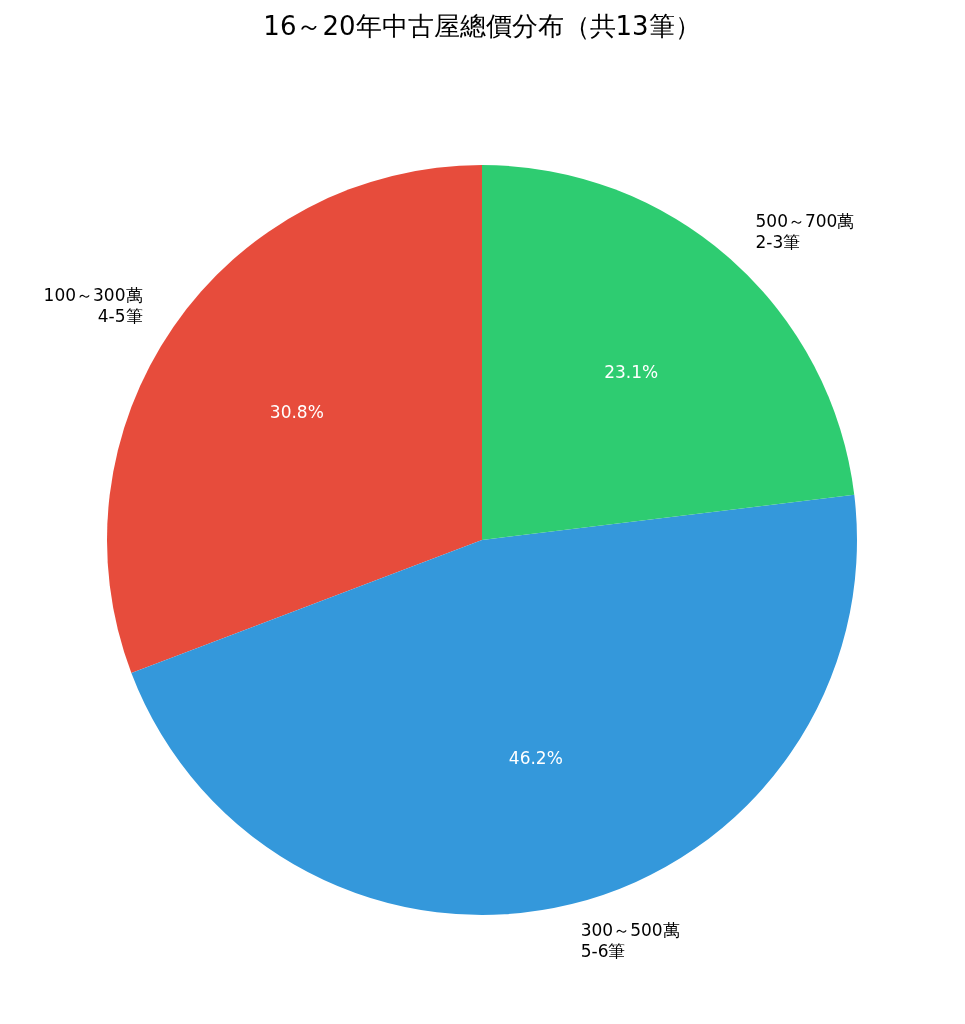  What do you see at coordinates (93, 306) in the screenshot?
I see `slice-label: 100～300萬 4-5筆` at bounding box center [93, 306].